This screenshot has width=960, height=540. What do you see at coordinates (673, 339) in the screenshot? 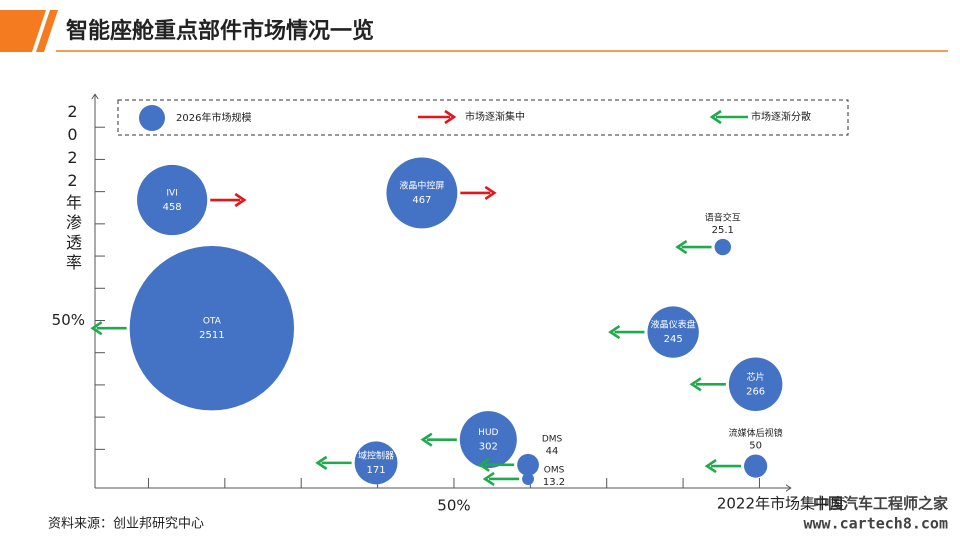
I see `bubble-value: 245` at bounding box center [673, 339].